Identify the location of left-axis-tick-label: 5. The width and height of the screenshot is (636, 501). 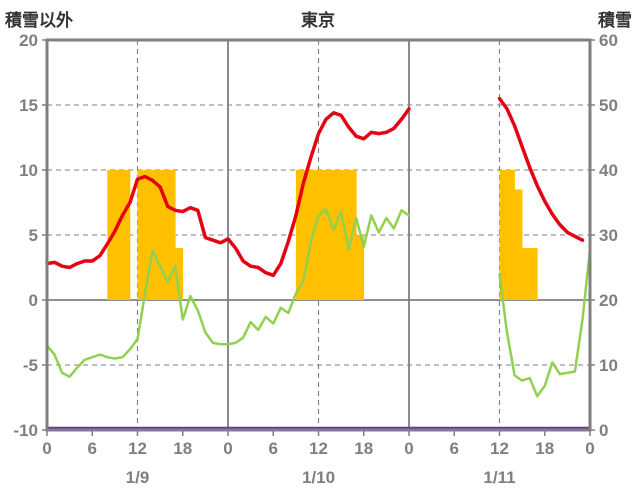
(33, 235).